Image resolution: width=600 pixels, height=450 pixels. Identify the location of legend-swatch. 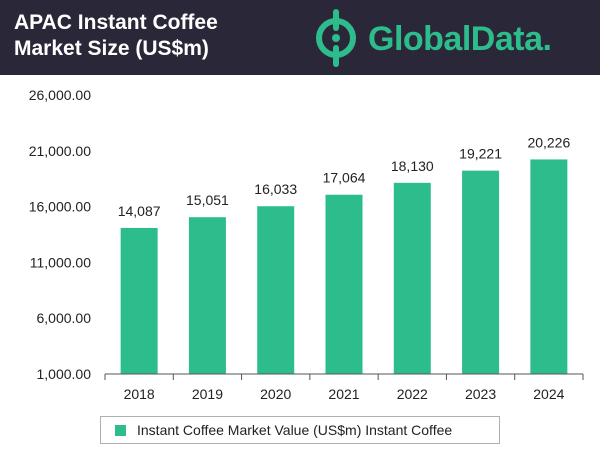
(120, 430).